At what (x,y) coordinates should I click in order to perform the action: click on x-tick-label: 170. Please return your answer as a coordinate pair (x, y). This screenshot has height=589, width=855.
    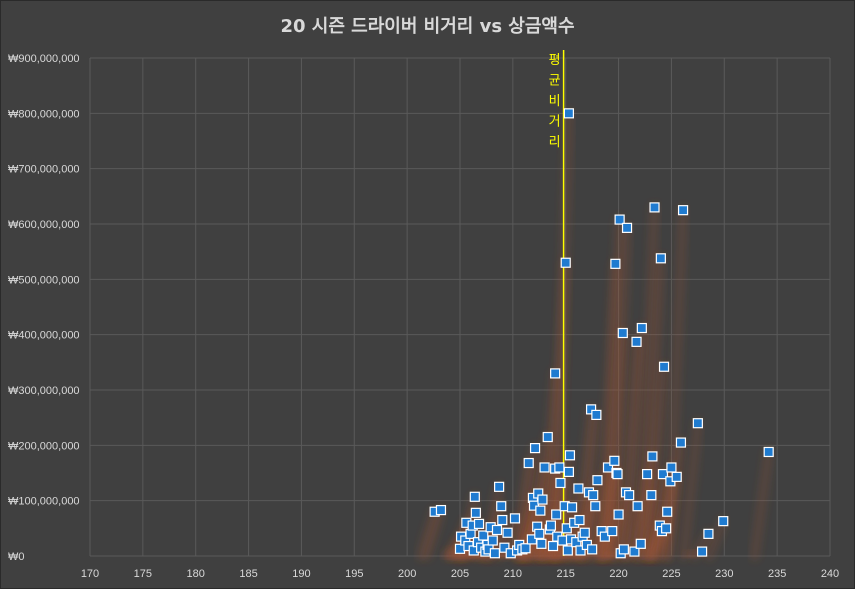
    Looking at the image, I should click on (90, 574).